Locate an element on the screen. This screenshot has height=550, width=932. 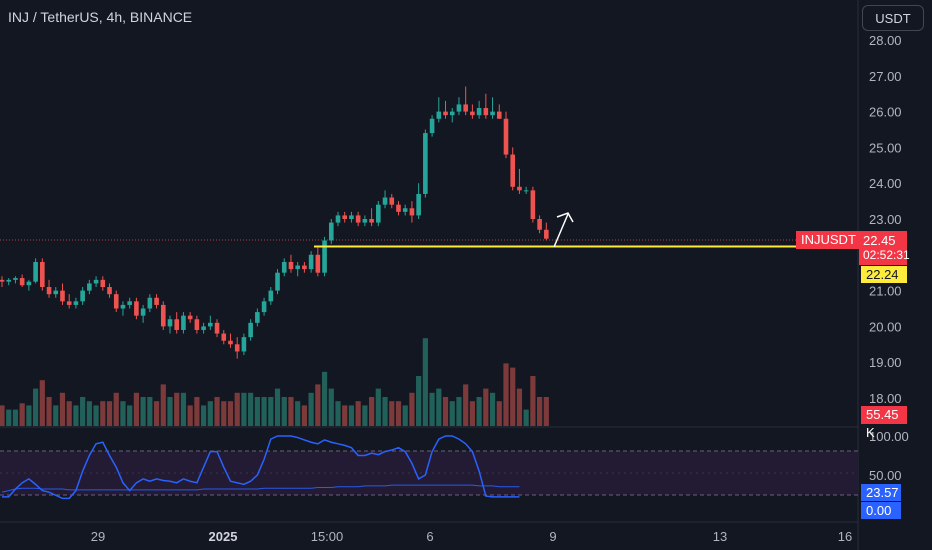
last-price-badge: 22.45 02:52:31 is located at coordinates (884, 248).